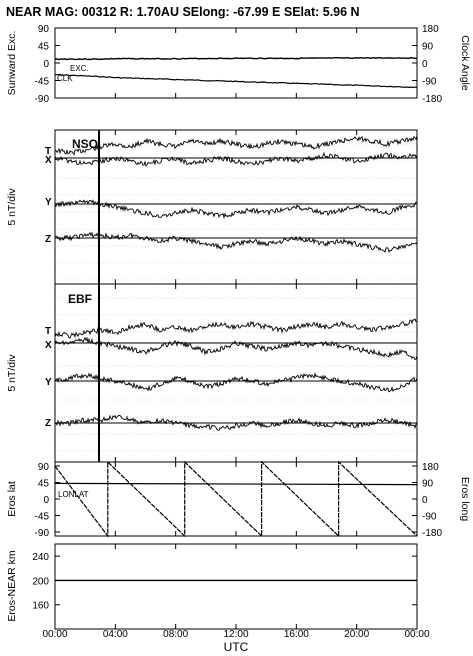 This screenshot has width=473, height=656. I want to click on sunward-panel-frame, so click(236, 63).